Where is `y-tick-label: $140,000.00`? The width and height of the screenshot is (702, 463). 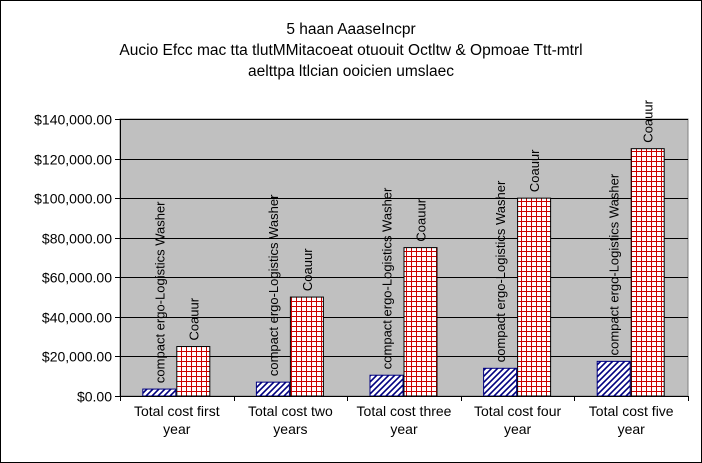 y-tick-label: $140,000.00 is located at coordinates (73, 120).